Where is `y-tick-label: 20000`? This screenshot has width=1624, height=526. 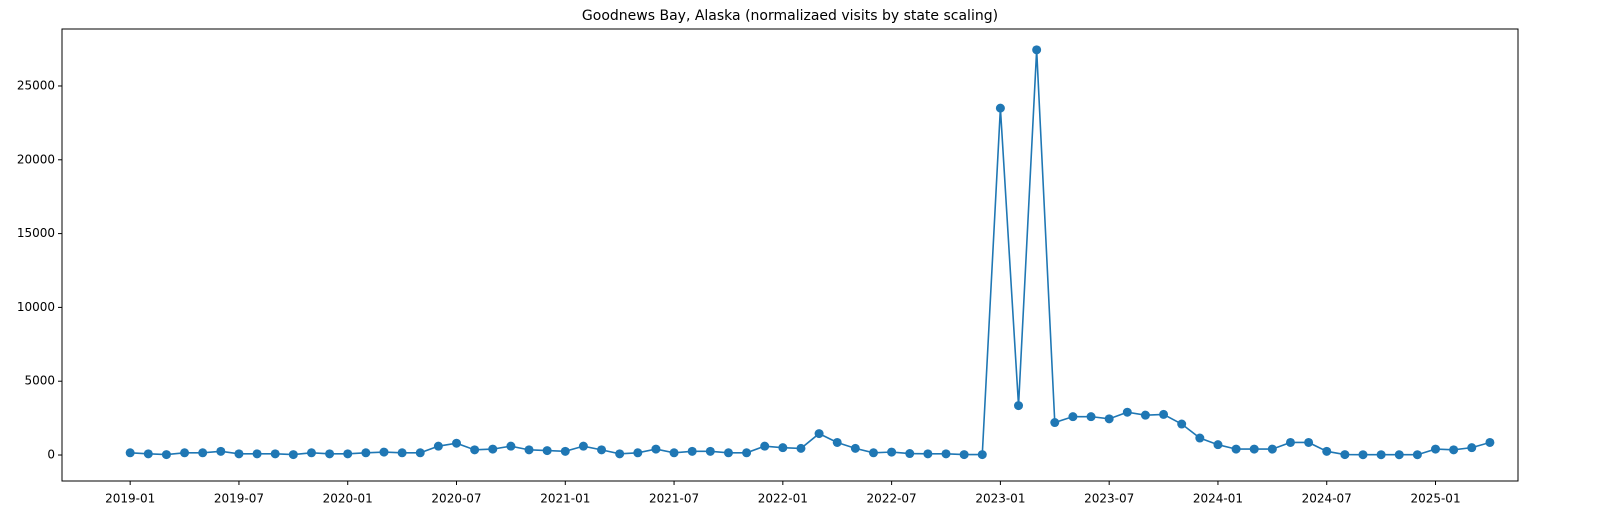 y-tick-label: 20000 is located at coordinates (36, 159).